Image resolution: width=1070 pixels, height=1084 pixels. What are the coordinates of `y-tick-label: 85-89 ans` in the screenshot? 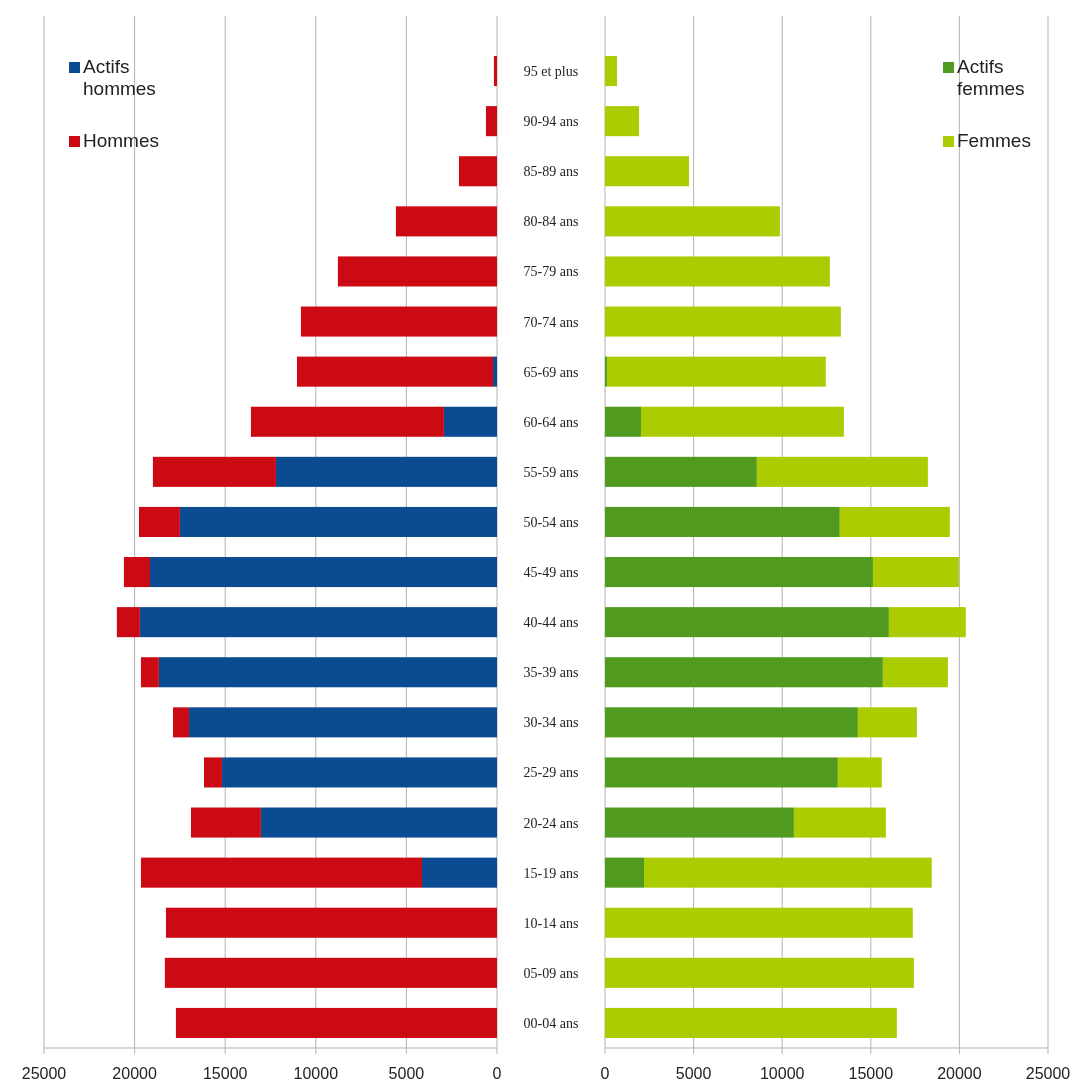 It's located at (551, 172).